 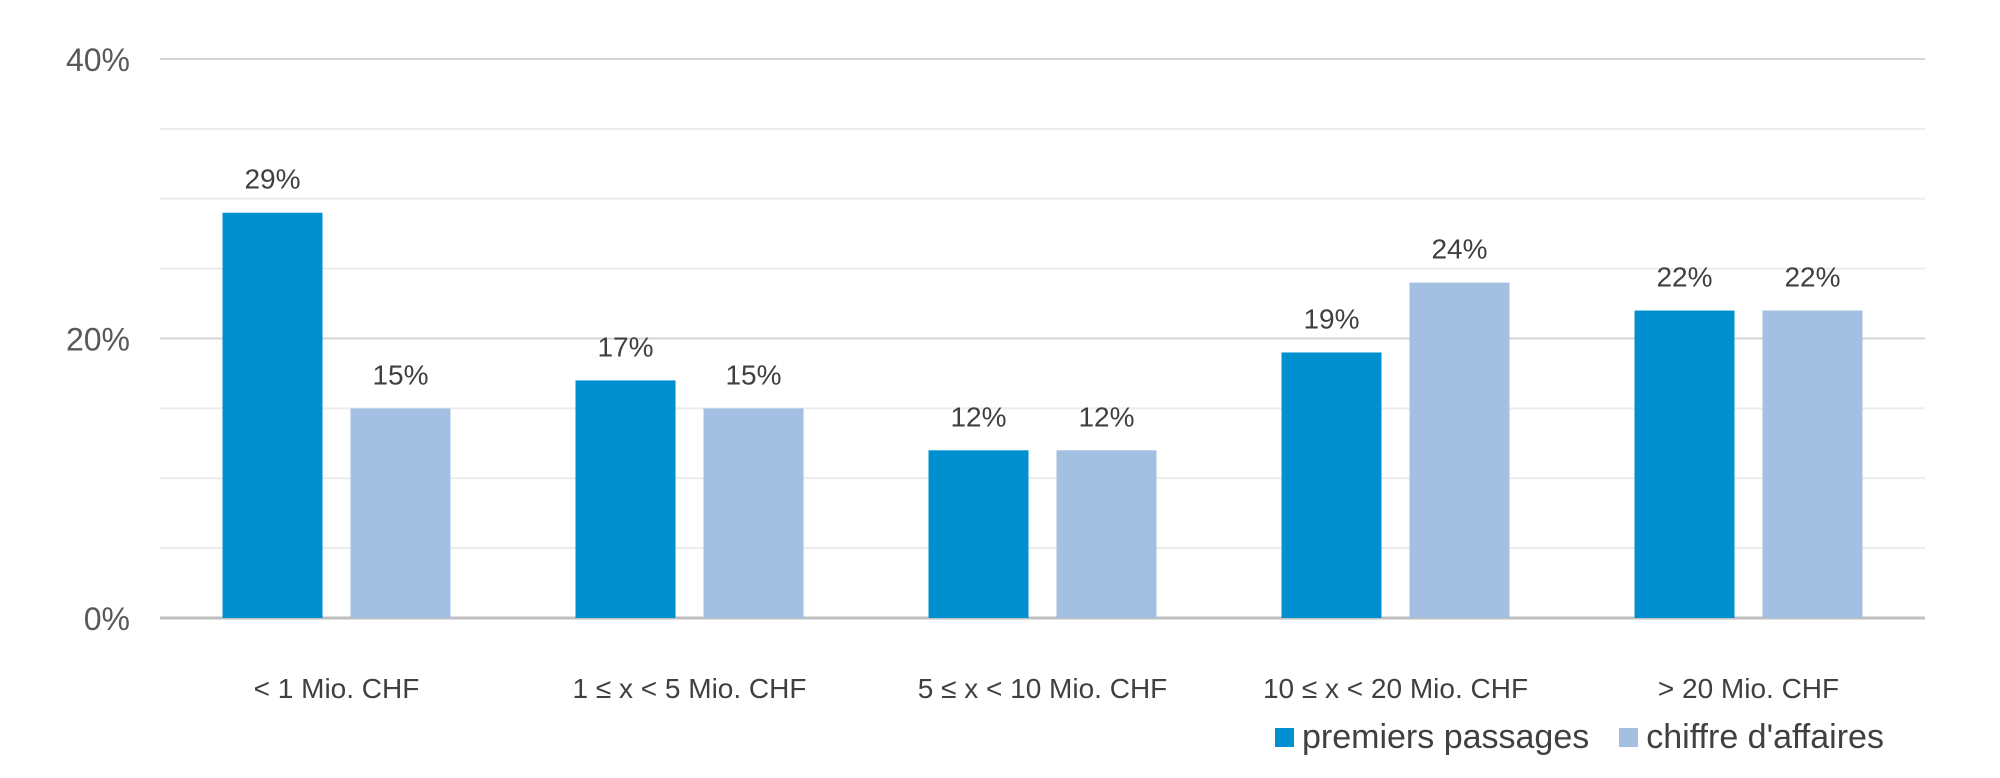 What do you see at coordinates (1331, 318) in the screenshot?
I see `data-label: 19%` at bounding box center [1331, 318].